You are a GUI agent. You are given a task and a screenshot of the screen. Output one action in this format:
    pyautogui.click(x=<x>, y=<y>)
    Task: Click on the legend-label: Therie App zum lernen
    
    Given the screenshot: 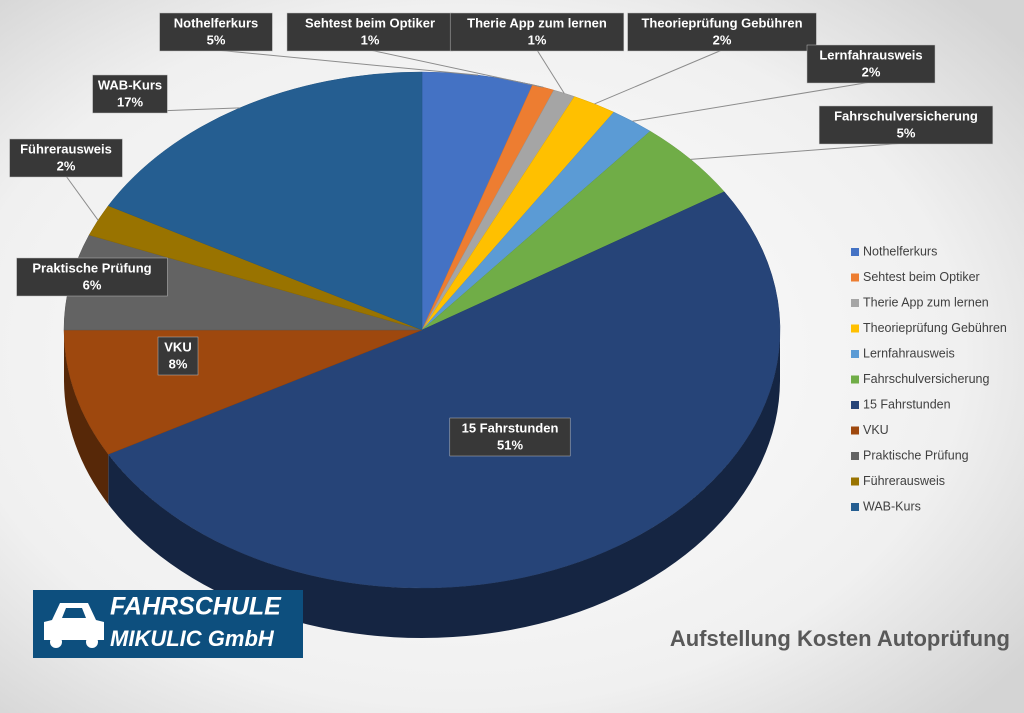 What is the action you would take?
    pyautogui.click(x=926, y=302)
    